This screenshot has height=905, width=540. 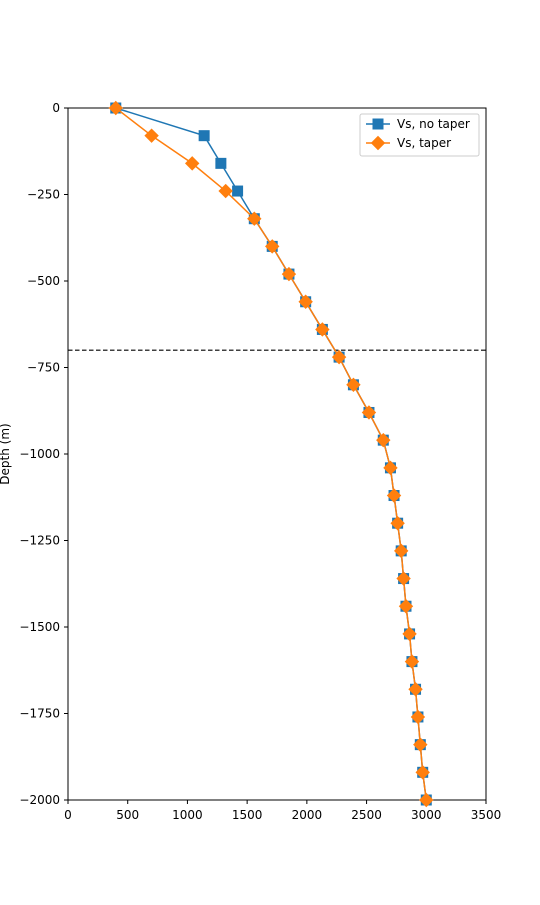 What do you see at coordinates (247, 815) in the screenshot?
I see `x-tick-label: 1500` at bounding box center [247, 815].